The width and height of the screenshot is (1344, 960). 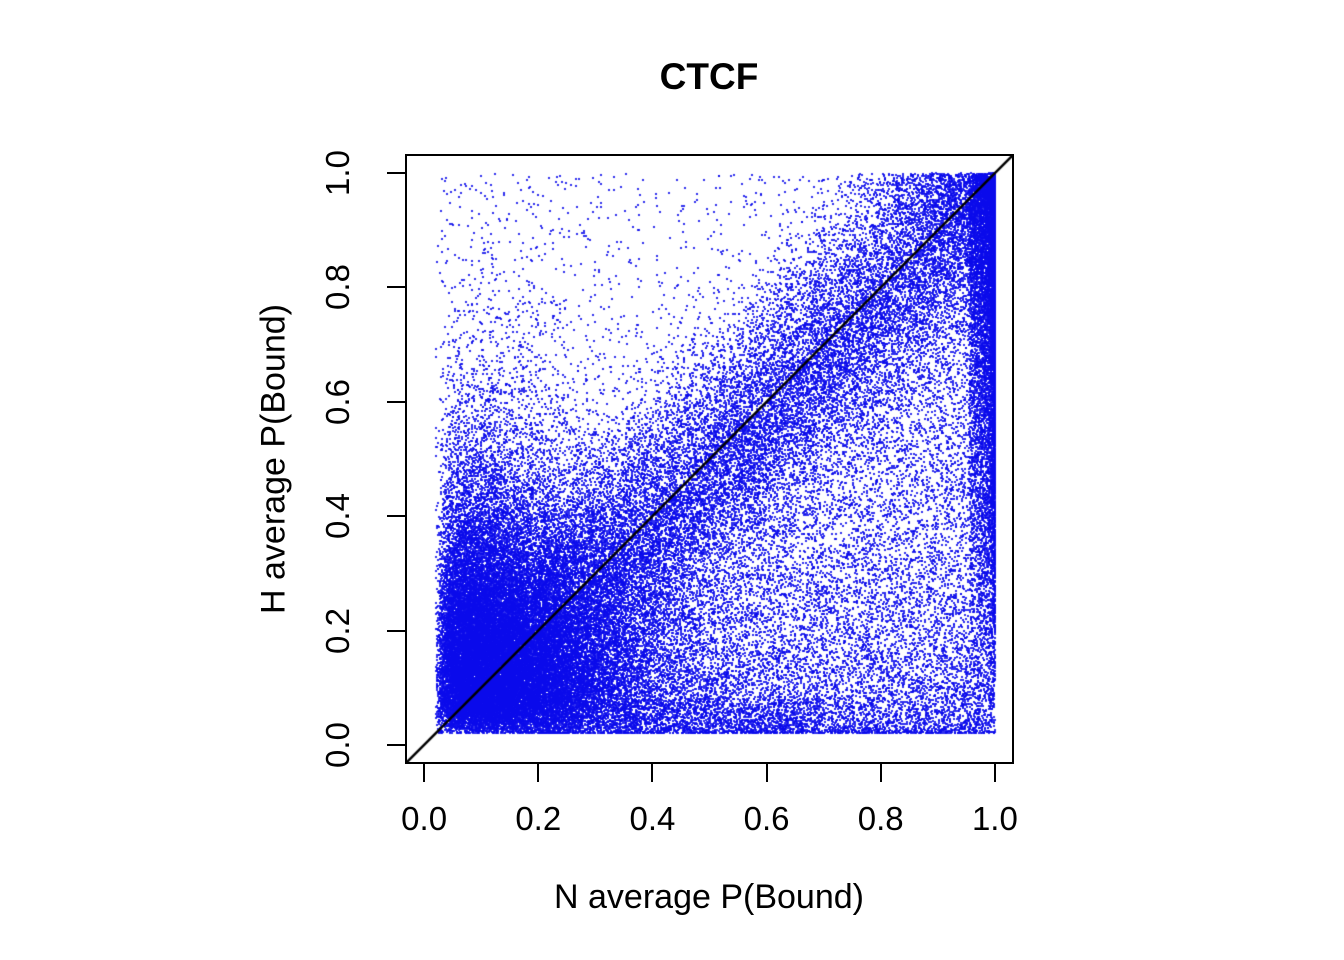 I want to click on y-axis-tick-label: 0.8, so click(x=337, y=287).